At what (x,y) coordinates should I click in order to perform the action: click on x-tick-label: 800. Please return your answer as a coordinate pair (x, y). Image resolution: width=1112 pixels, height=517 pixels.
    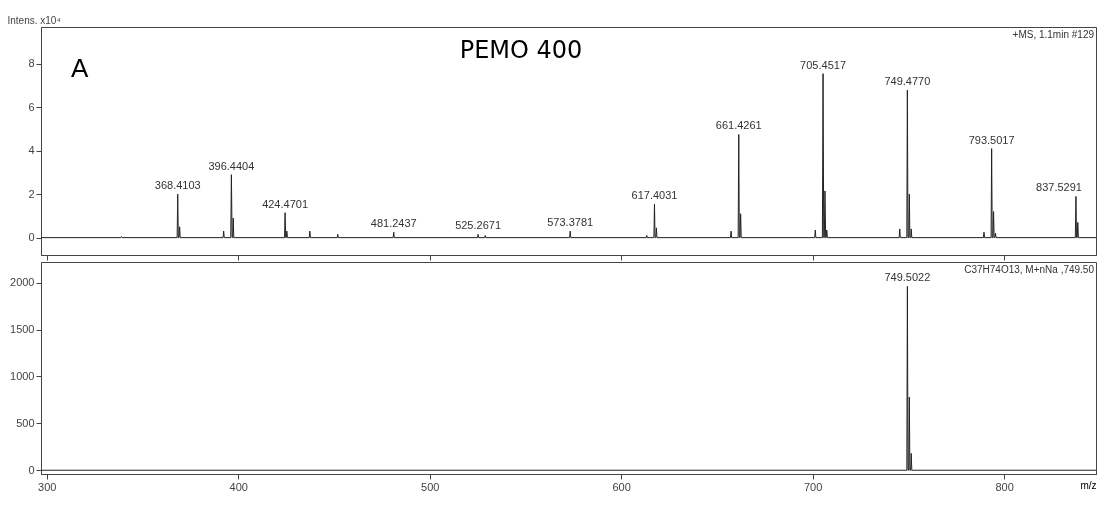
    Looking at the image, I should click on (1004, 486).